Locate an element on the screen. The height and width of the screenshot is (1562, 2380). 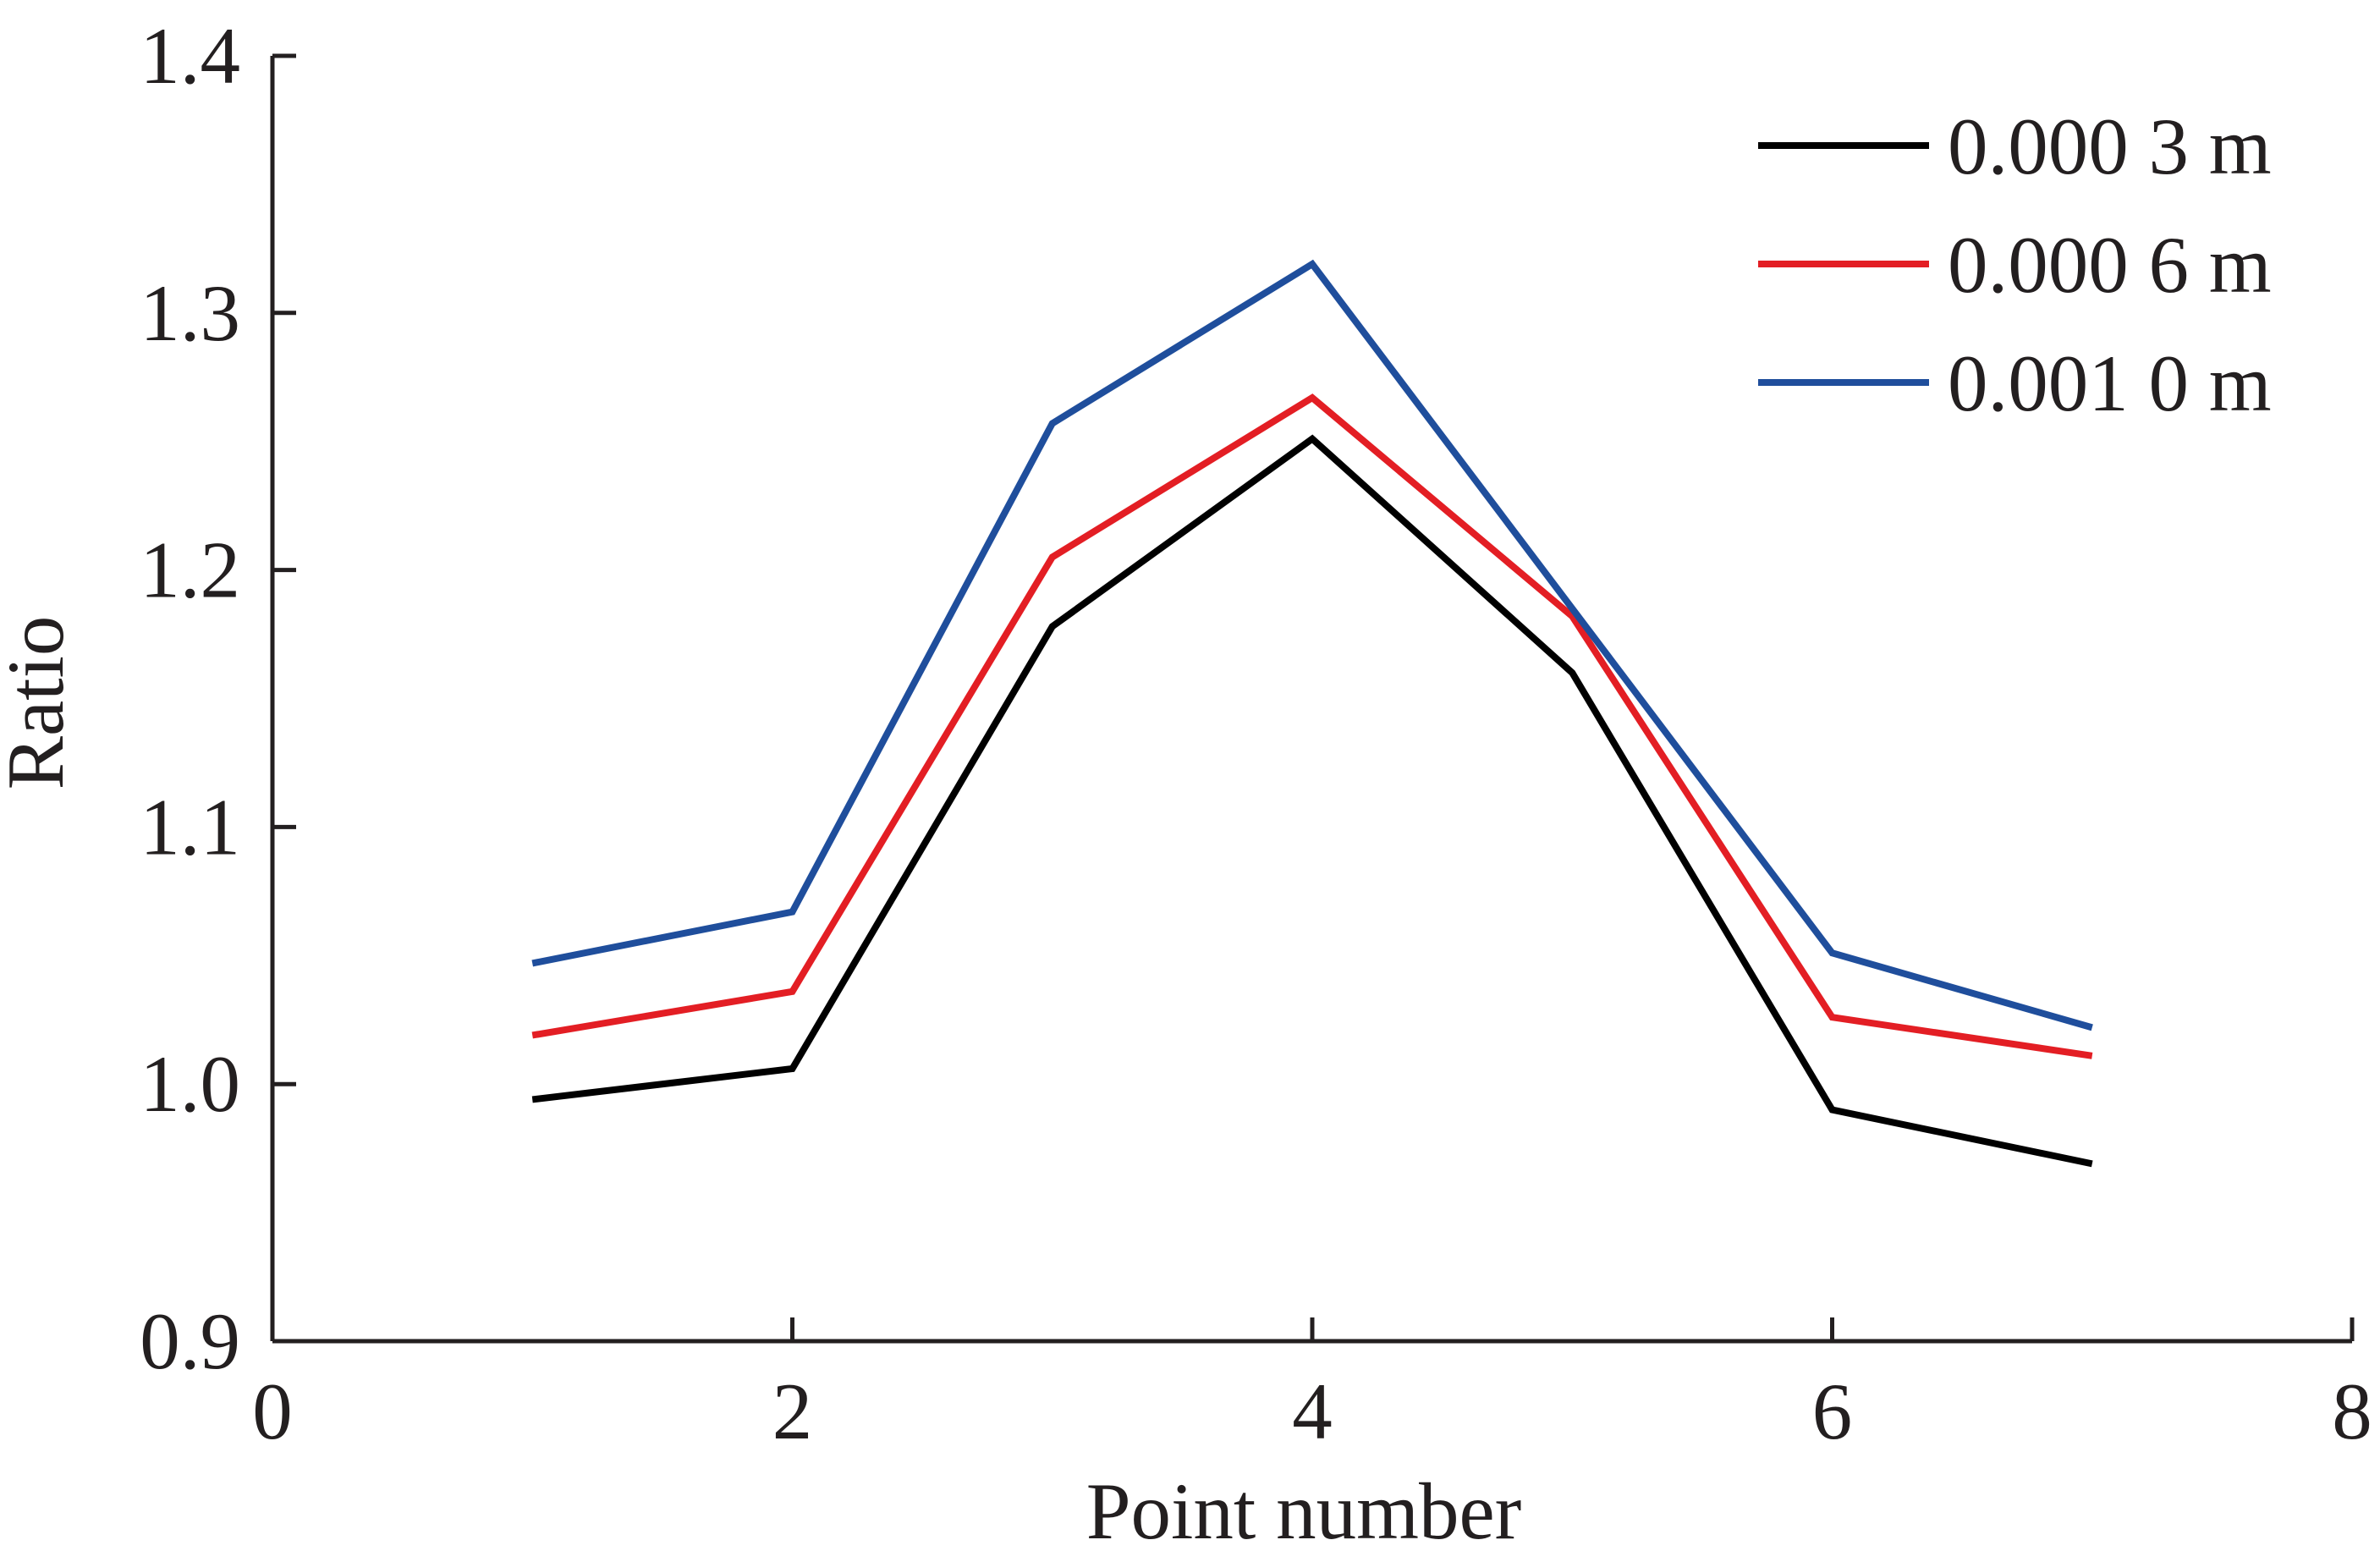
legend-label-3: 0.001 0 m is located at coordinates (2110, 383).